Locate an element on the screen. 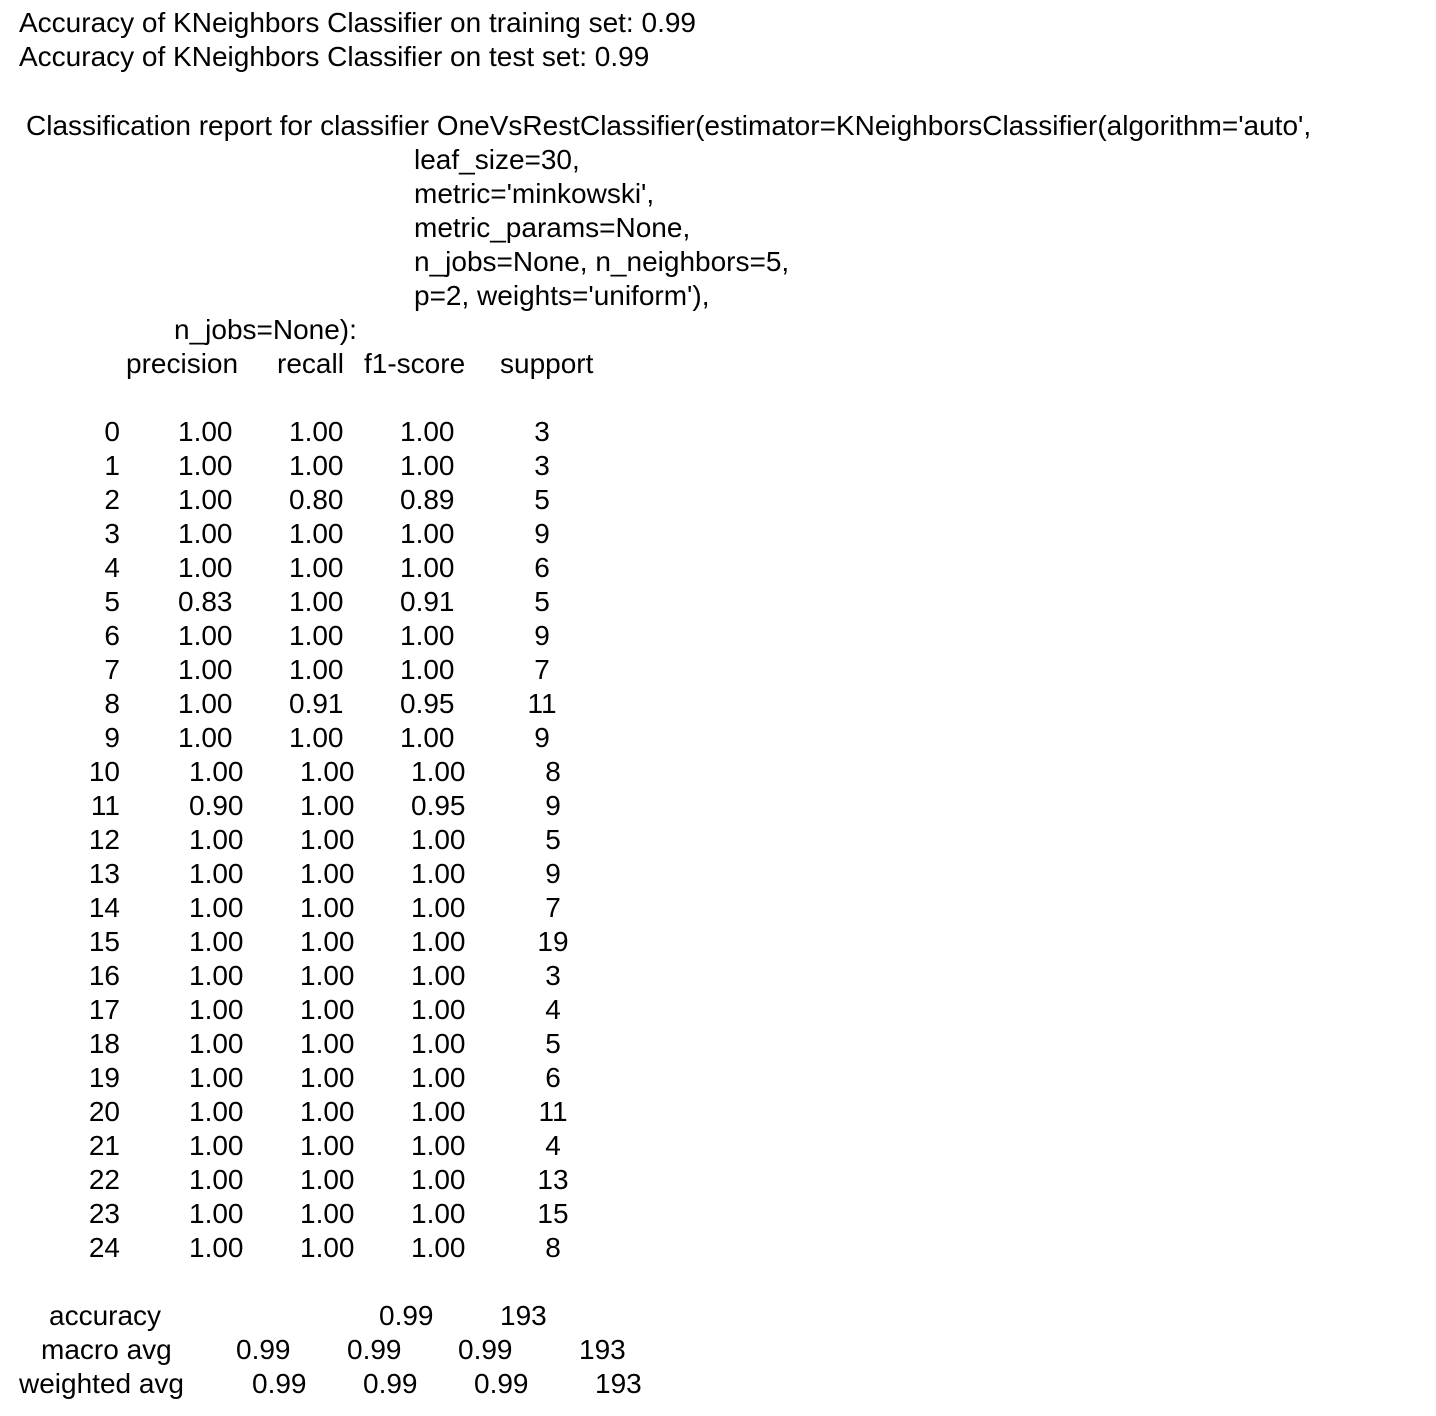  row-f1-score: 0.89 is located at coordinates (427, 499).